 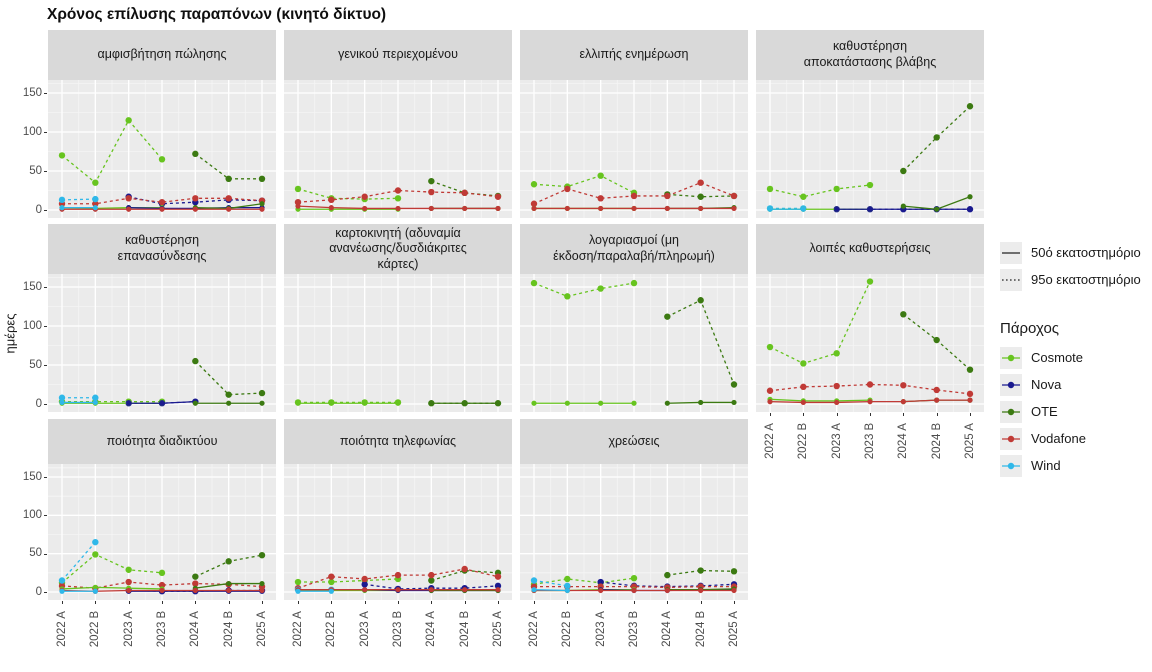 I want to click on facet-strip: καθυστέρηση επανασύνδεσης, so click(x=162, y=249).